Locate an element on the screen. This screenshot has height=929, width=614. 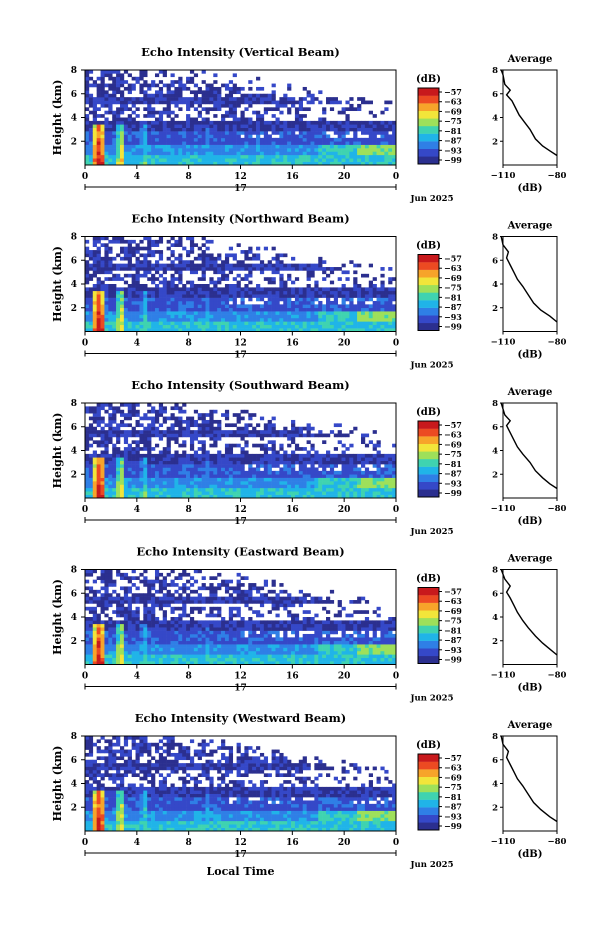
colorbar-swatch is located at coordinates (428, 311).